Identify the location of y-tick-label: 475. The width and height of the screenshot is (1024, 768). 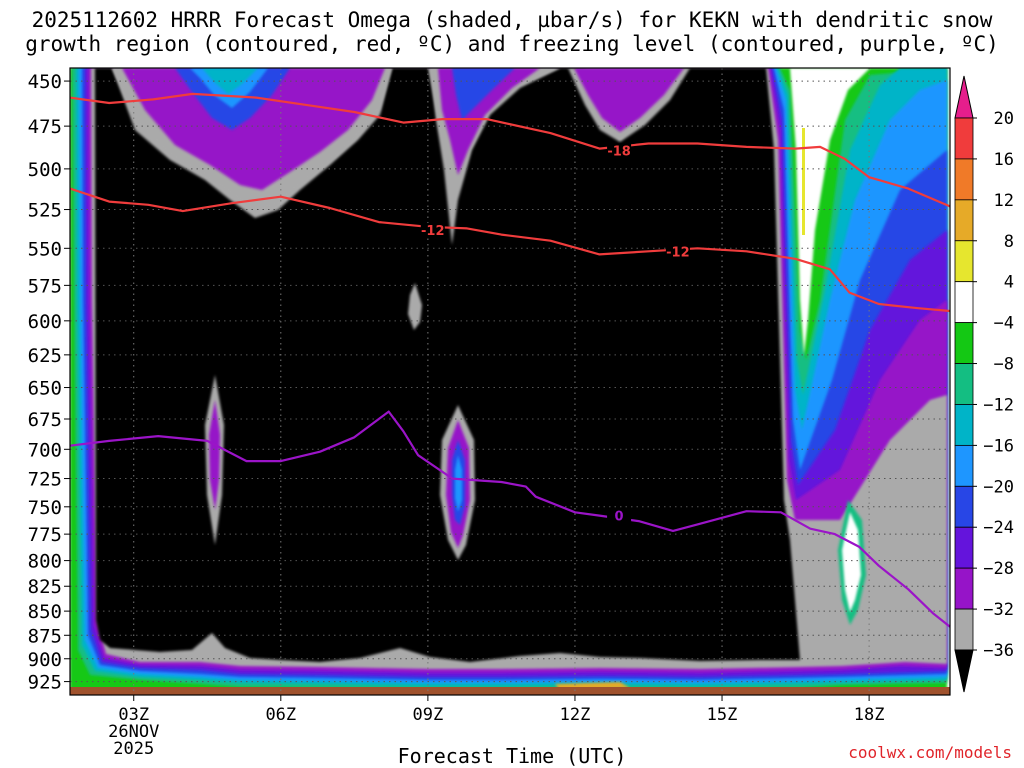
(45, 127).